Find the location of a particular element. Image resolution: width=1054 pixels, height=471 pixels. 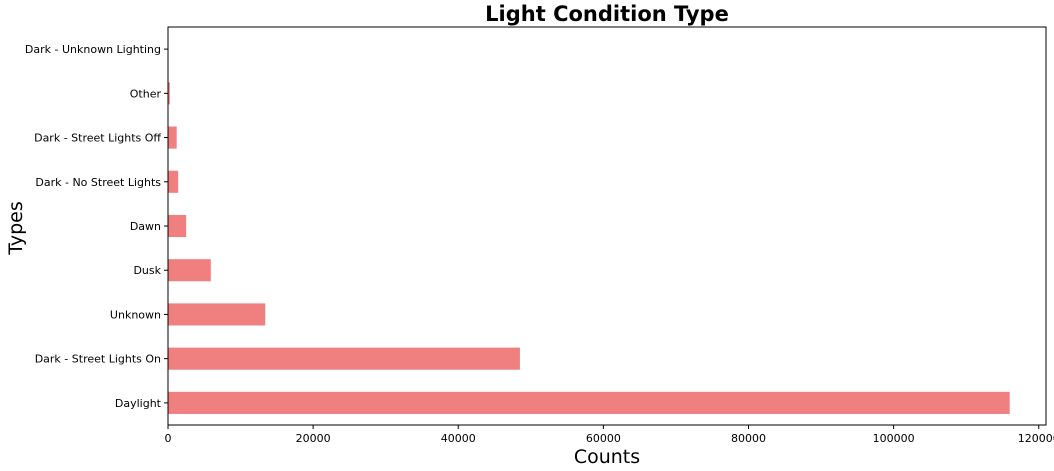

x-tick-label: 60000 is located at coordinates (603, 438).